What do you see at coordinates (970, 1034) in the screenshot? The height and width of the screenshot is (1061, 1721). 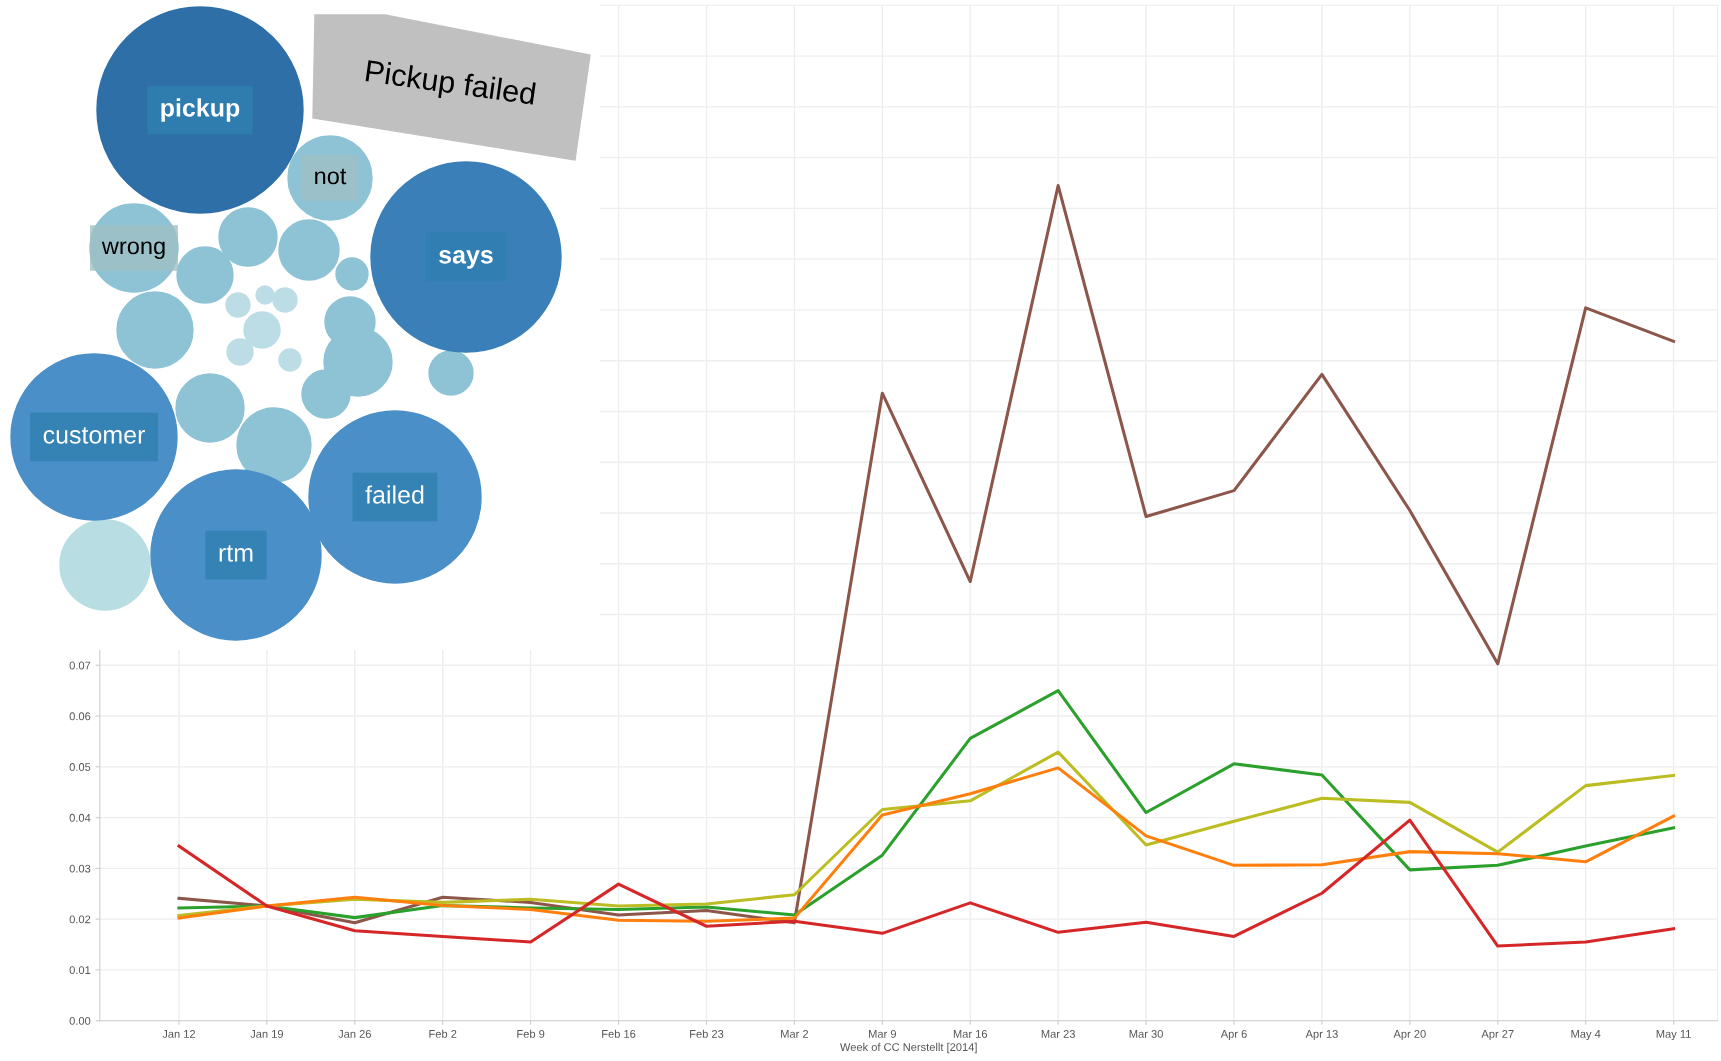 I see `x-tick-label: Mar 16` at bounding box center [970, 1034].